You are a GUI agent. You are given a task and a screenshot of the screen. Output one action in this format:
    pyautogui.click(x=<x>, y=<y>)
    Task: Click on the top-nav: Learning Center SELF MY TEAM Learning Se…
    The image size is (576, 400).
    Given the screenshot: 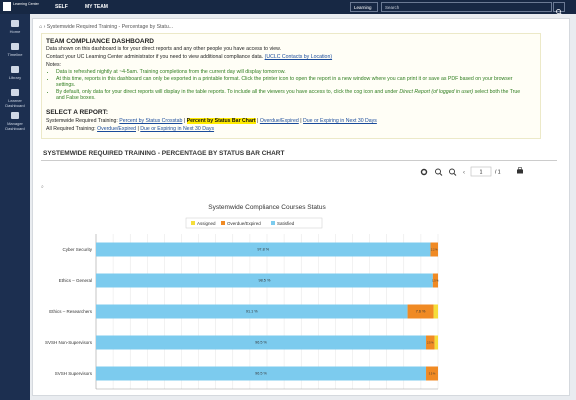 What is the action you would take?
    pyautogui.click(x=288, y=7)
    